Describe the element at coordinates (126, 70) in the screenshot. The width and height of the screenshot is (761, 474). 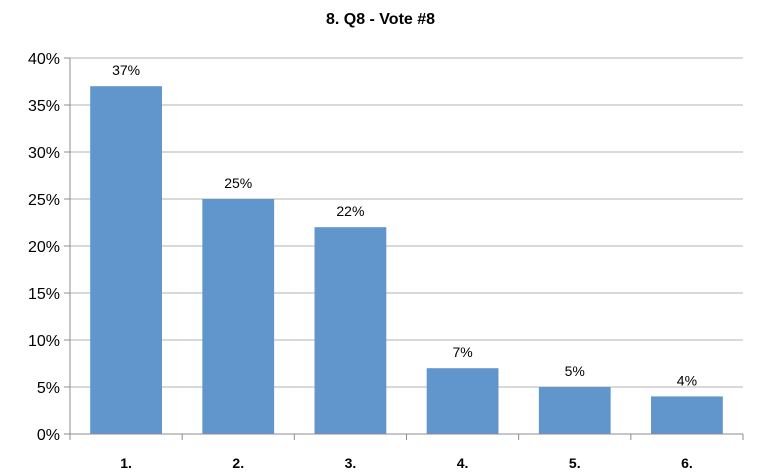
I see `data-label: 37%` at that location.